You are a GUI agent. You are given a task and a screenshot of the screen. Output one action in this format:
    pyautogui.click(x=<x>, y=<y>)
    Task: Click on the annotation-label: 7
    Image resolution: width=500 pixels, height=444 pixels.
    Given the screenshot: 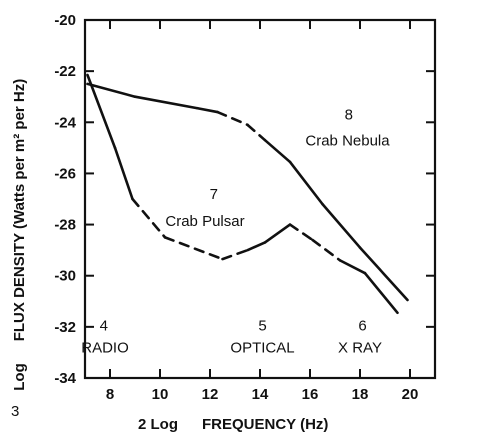 What is the action you would take?
    pyautogui.click(x=214, y=194)
    